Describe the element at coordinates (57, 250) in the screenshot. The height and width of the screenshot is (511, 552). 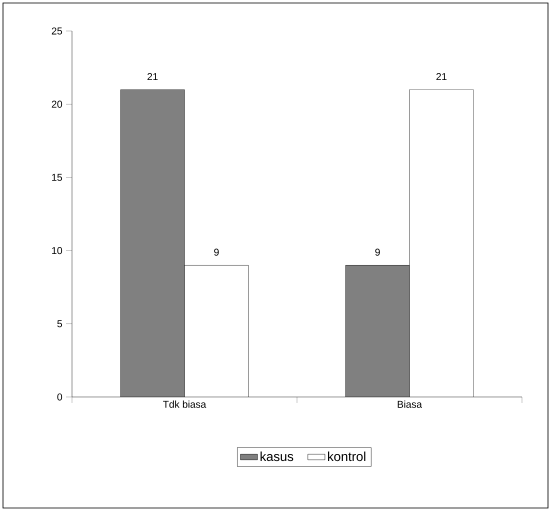
I see `y-tick-label: 10` at that location.